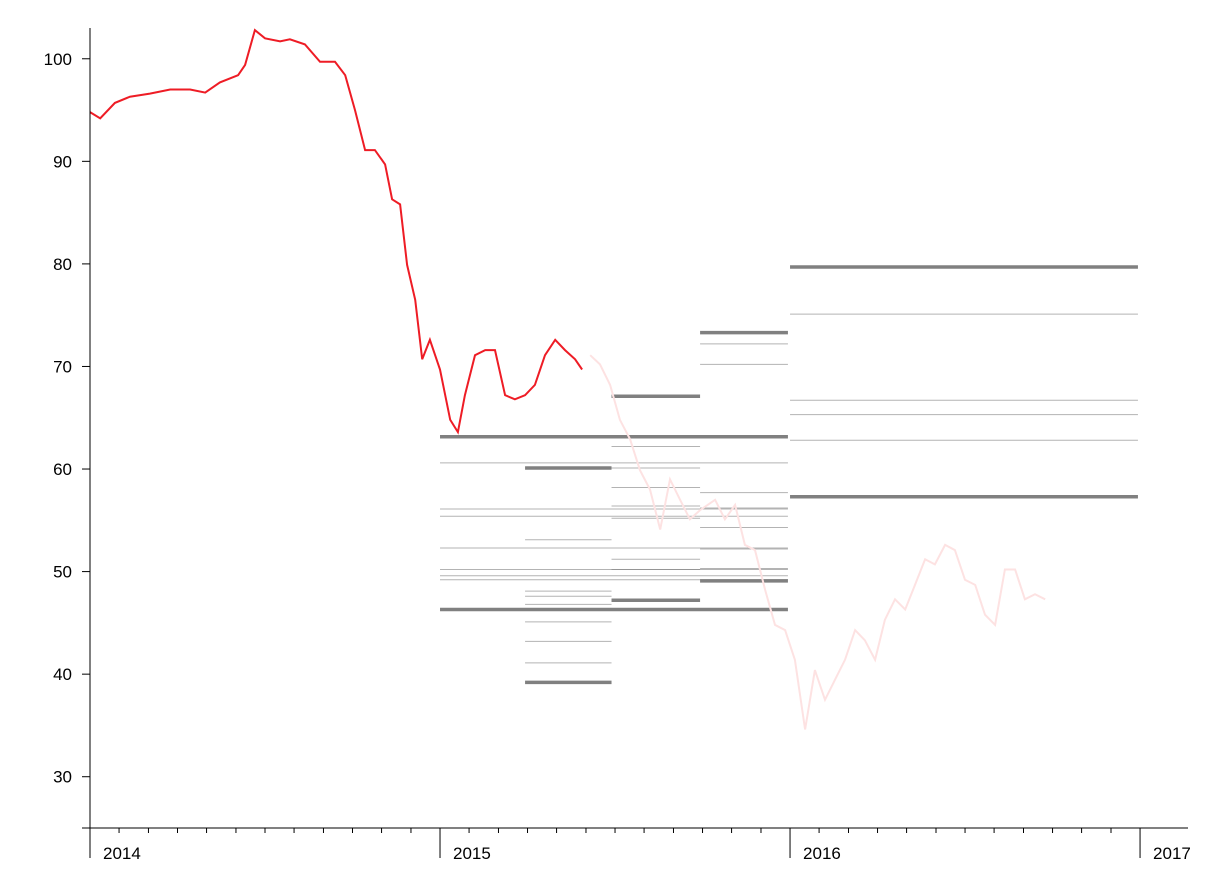  I want to click on y-tick-label: 40, so click(62, 674).